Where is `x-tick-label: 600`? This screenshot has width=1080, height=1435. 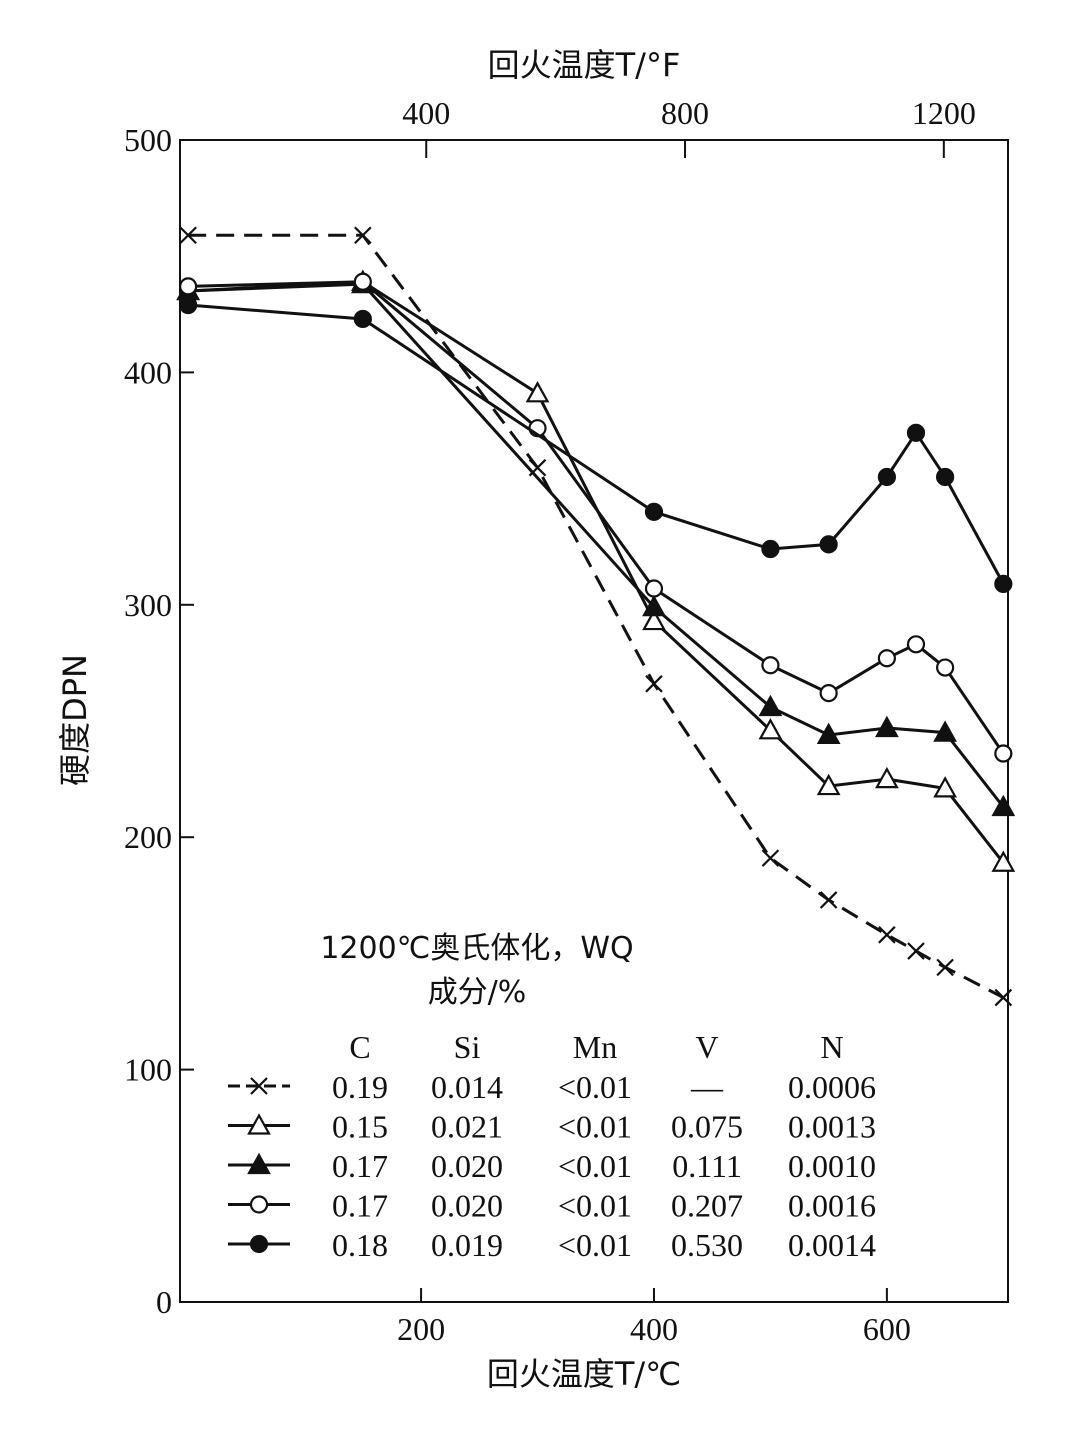
x-tick-label: 600 is located at coordinates (887, 1329).